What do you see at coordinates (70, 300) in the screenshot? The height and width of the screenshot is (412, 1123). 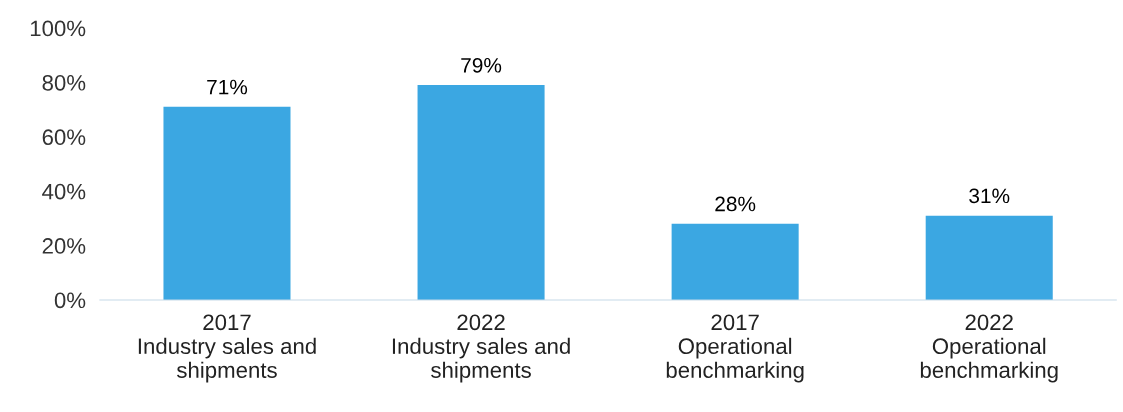 I see `y-tick-label: 0%` at bounding box center [70, 300].